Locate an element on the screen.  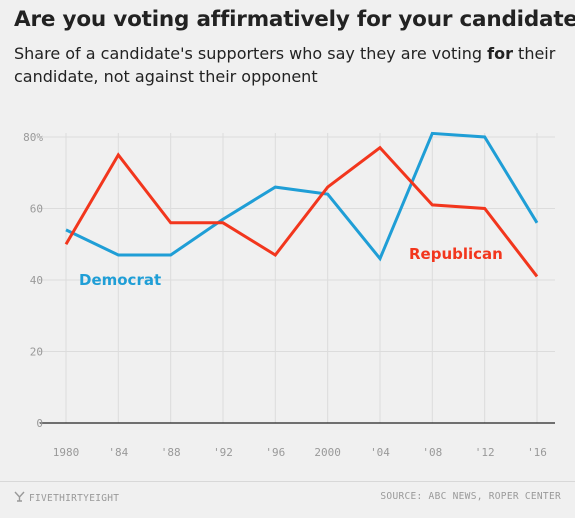
x-tick-label: '84 is located at coordinates (118, 452).